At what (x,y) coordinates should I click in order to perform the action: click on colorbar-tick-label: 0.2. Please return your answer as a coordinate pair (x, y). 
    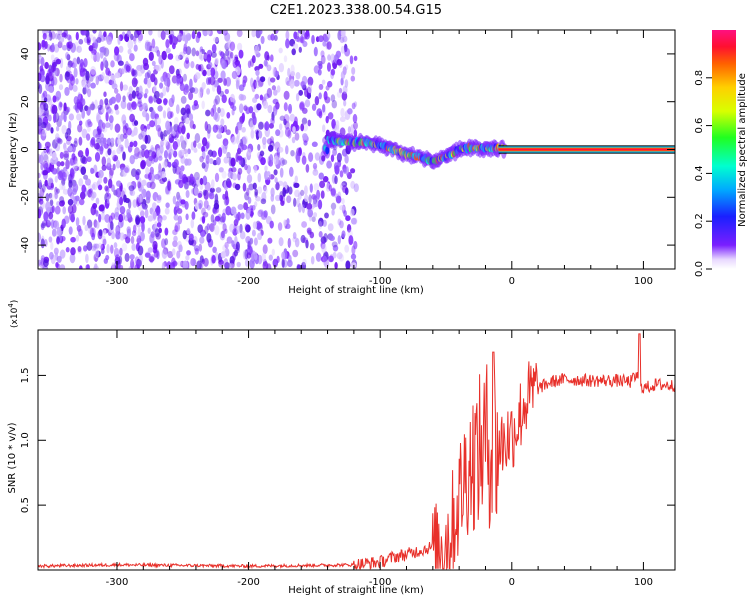
    Looking at the image, I should click on (699, 221).